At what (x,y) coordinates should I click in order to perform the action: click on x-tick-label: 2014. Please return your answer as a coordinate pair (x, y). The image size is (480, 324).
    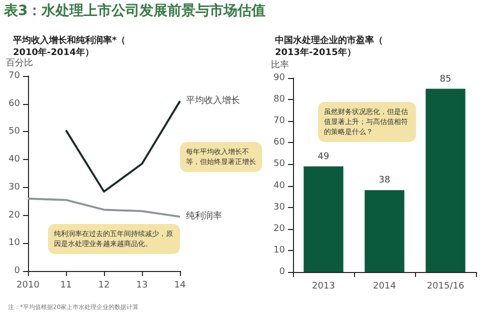
    Looking at the image, I should click on (384, 287).